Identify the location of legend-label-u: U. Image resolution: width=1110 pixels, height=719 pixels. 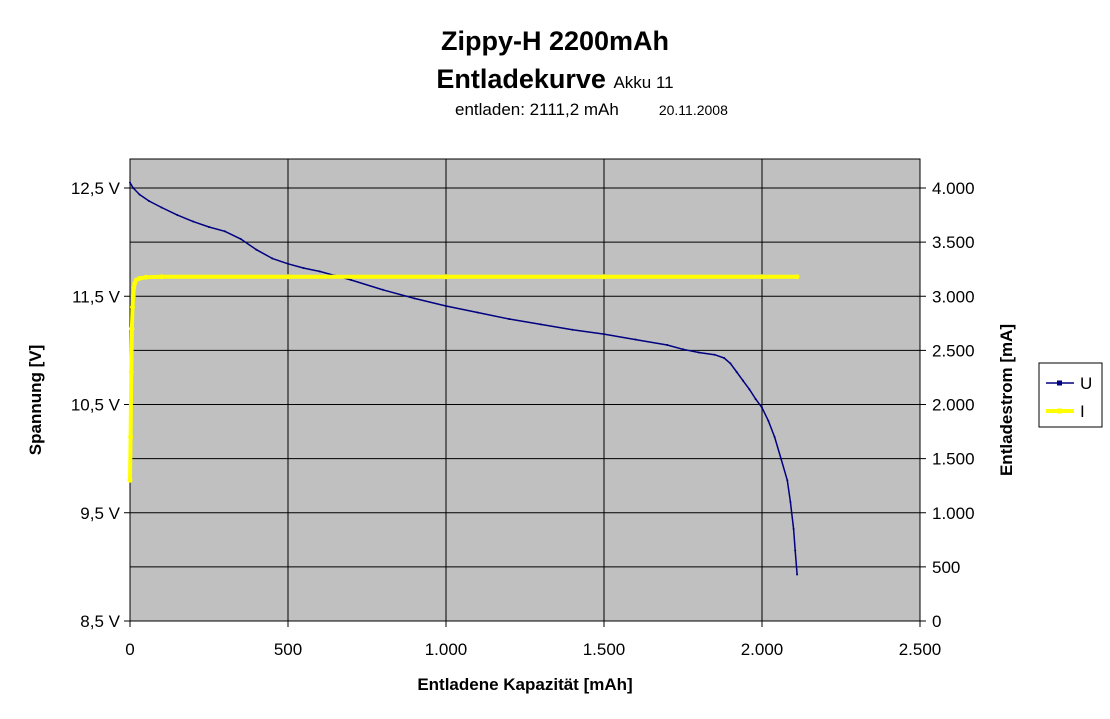
(1086, 383).